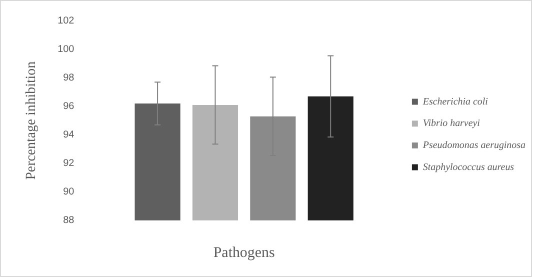  I want to click on y-axis-title: Percentage inhibition, so click(31, 120).